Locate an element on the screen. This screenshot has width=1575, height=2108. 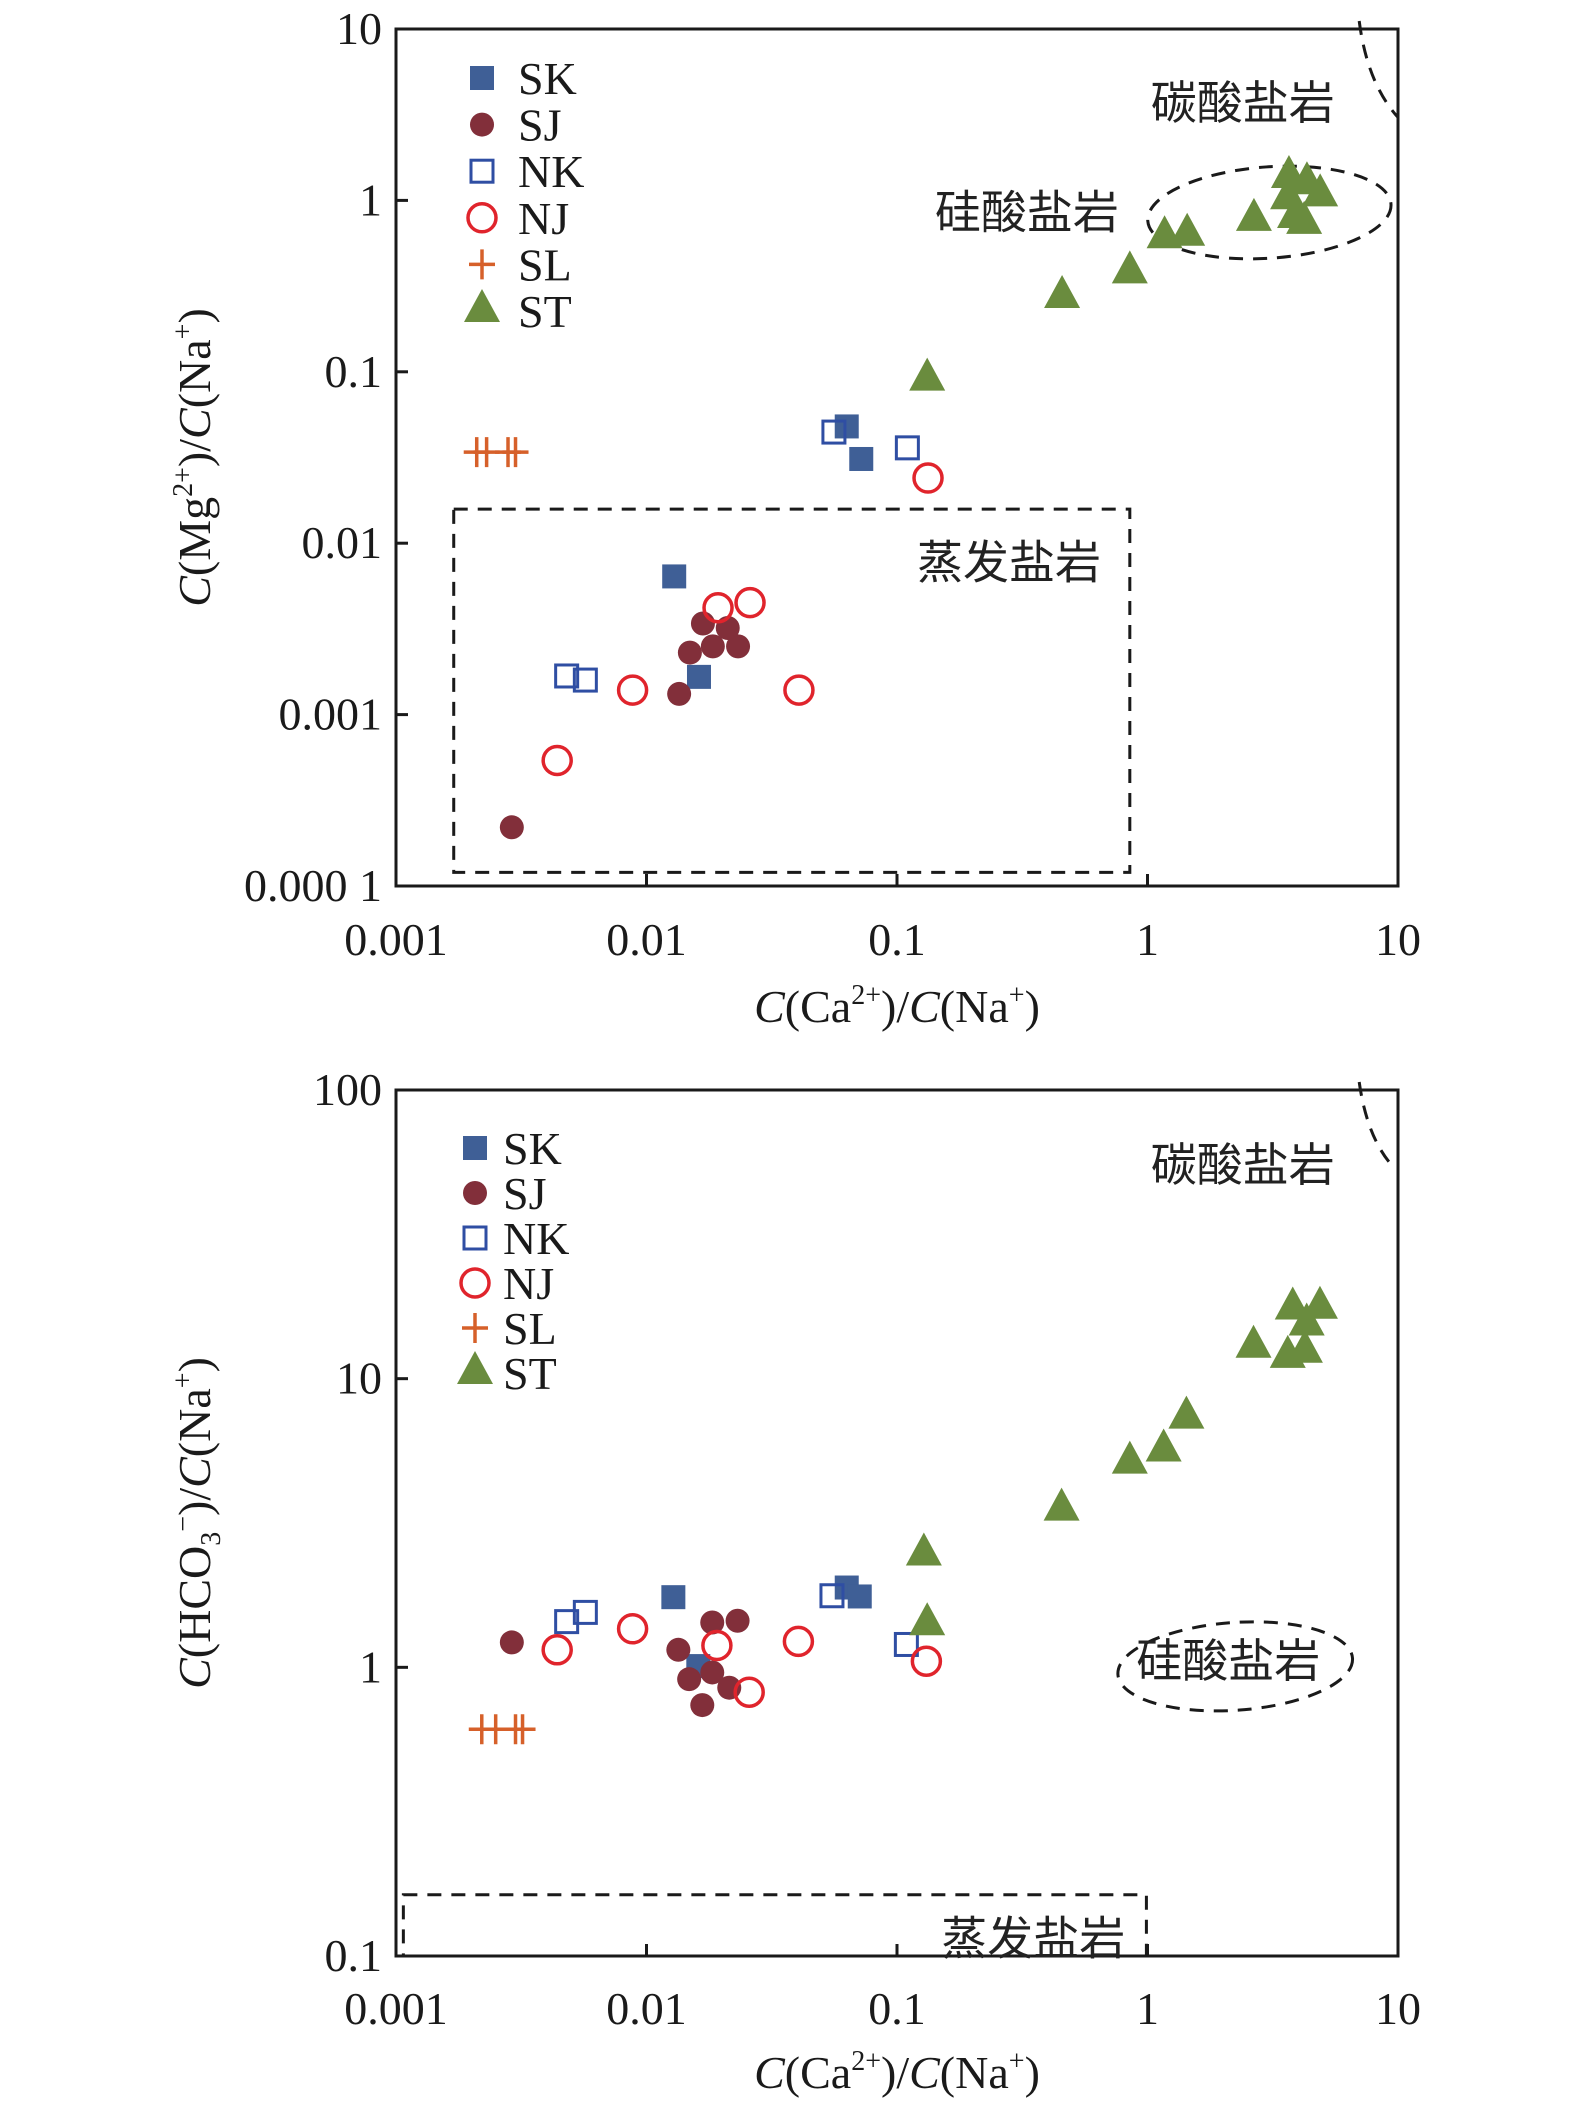
x-axis-title: C(Ca2+)/C(Na+) is located at coordinates (897, 2072).